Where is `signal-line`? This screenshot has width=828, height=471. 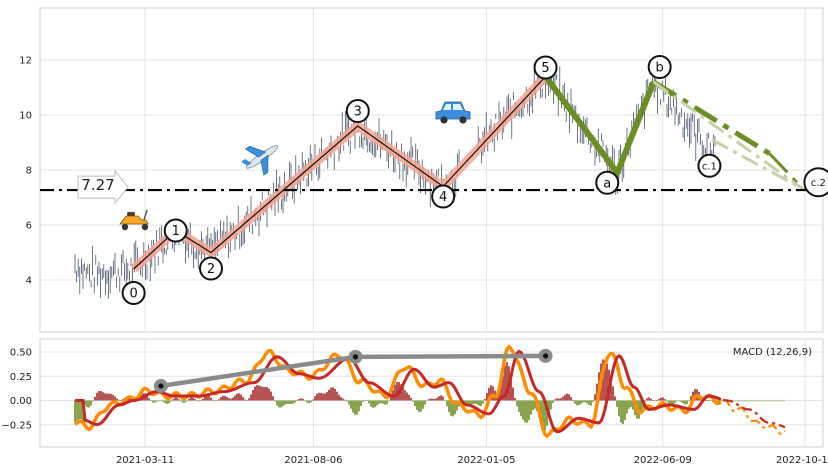 signal-line is located at coordinates (398, 391).